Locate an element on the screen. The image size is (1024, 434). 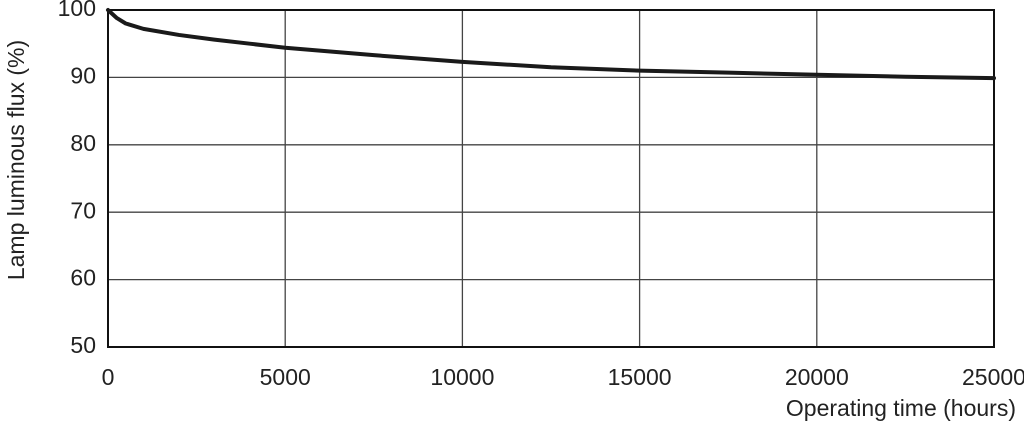
data-line is located at coordinates (551, 44).